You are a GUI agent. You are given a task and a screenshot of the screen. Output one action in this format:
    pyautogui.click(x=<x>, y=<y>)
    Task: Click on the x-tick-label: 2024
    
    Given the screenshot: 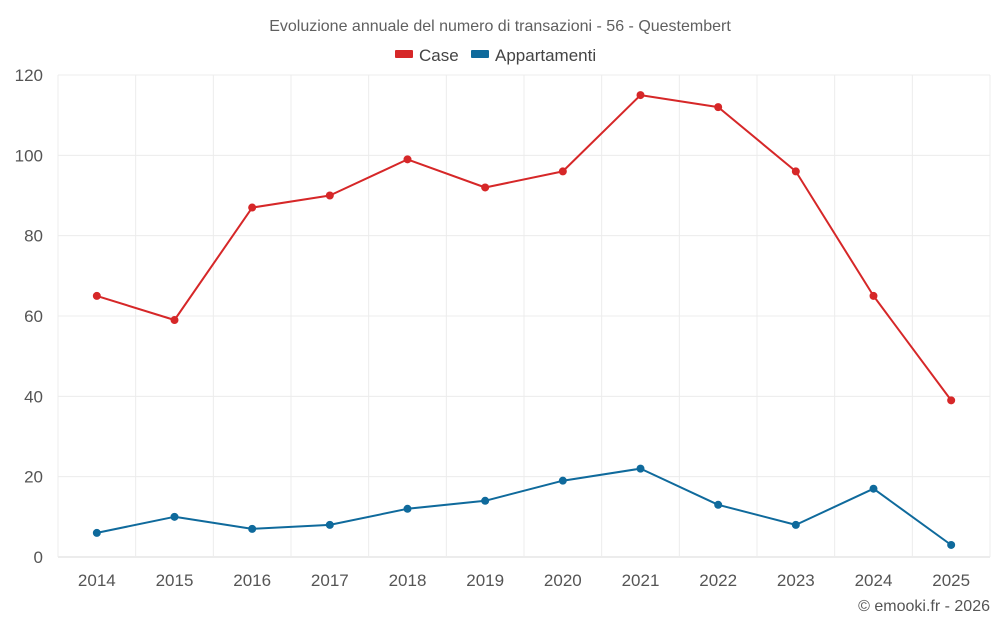 What is the action you would take?
    pyautogui.click(x=874, y=580)
    